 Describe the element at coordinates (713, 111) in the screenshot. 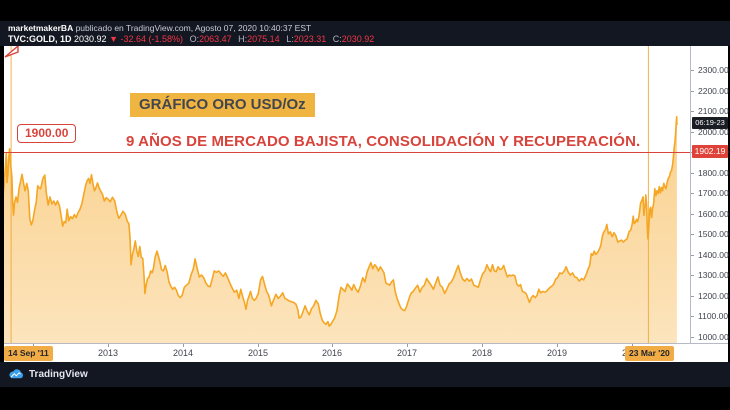

I see `price-axis-label: 2100.00` at that location.